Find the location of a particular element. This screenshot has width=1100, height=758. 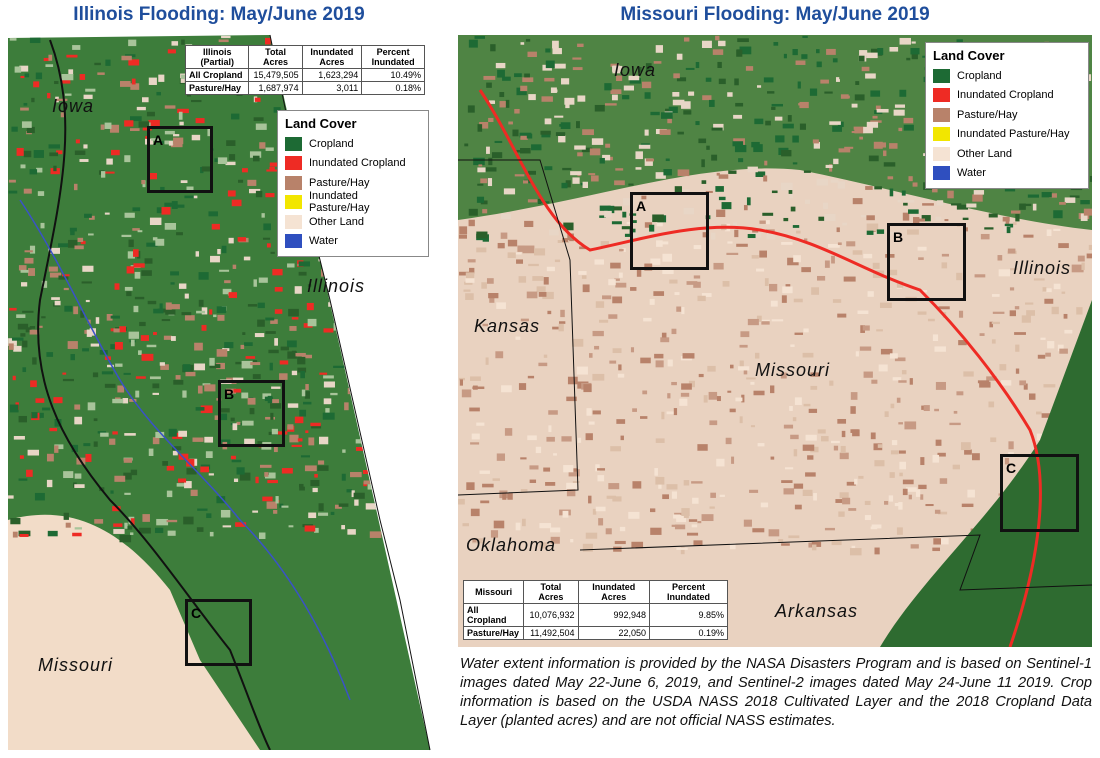

legend-item: Other Land is located at coordinates (1007, 154).